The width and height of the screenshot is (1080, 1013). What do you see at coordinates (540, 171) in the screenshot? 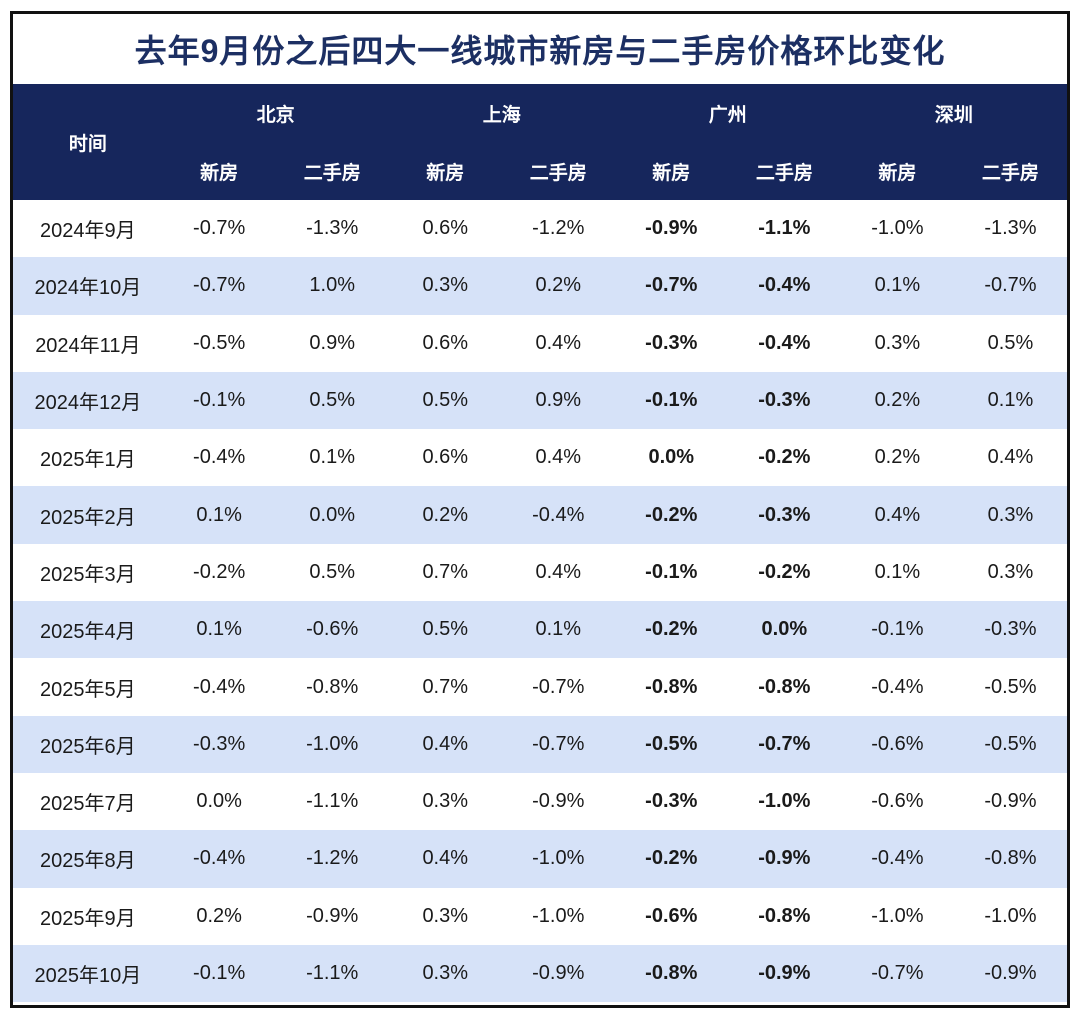
I see `header-row-subcolumns: 新房 二手房 新房 二手房 新房 二手房 新房 二手房` at bounding box center [540, 171].